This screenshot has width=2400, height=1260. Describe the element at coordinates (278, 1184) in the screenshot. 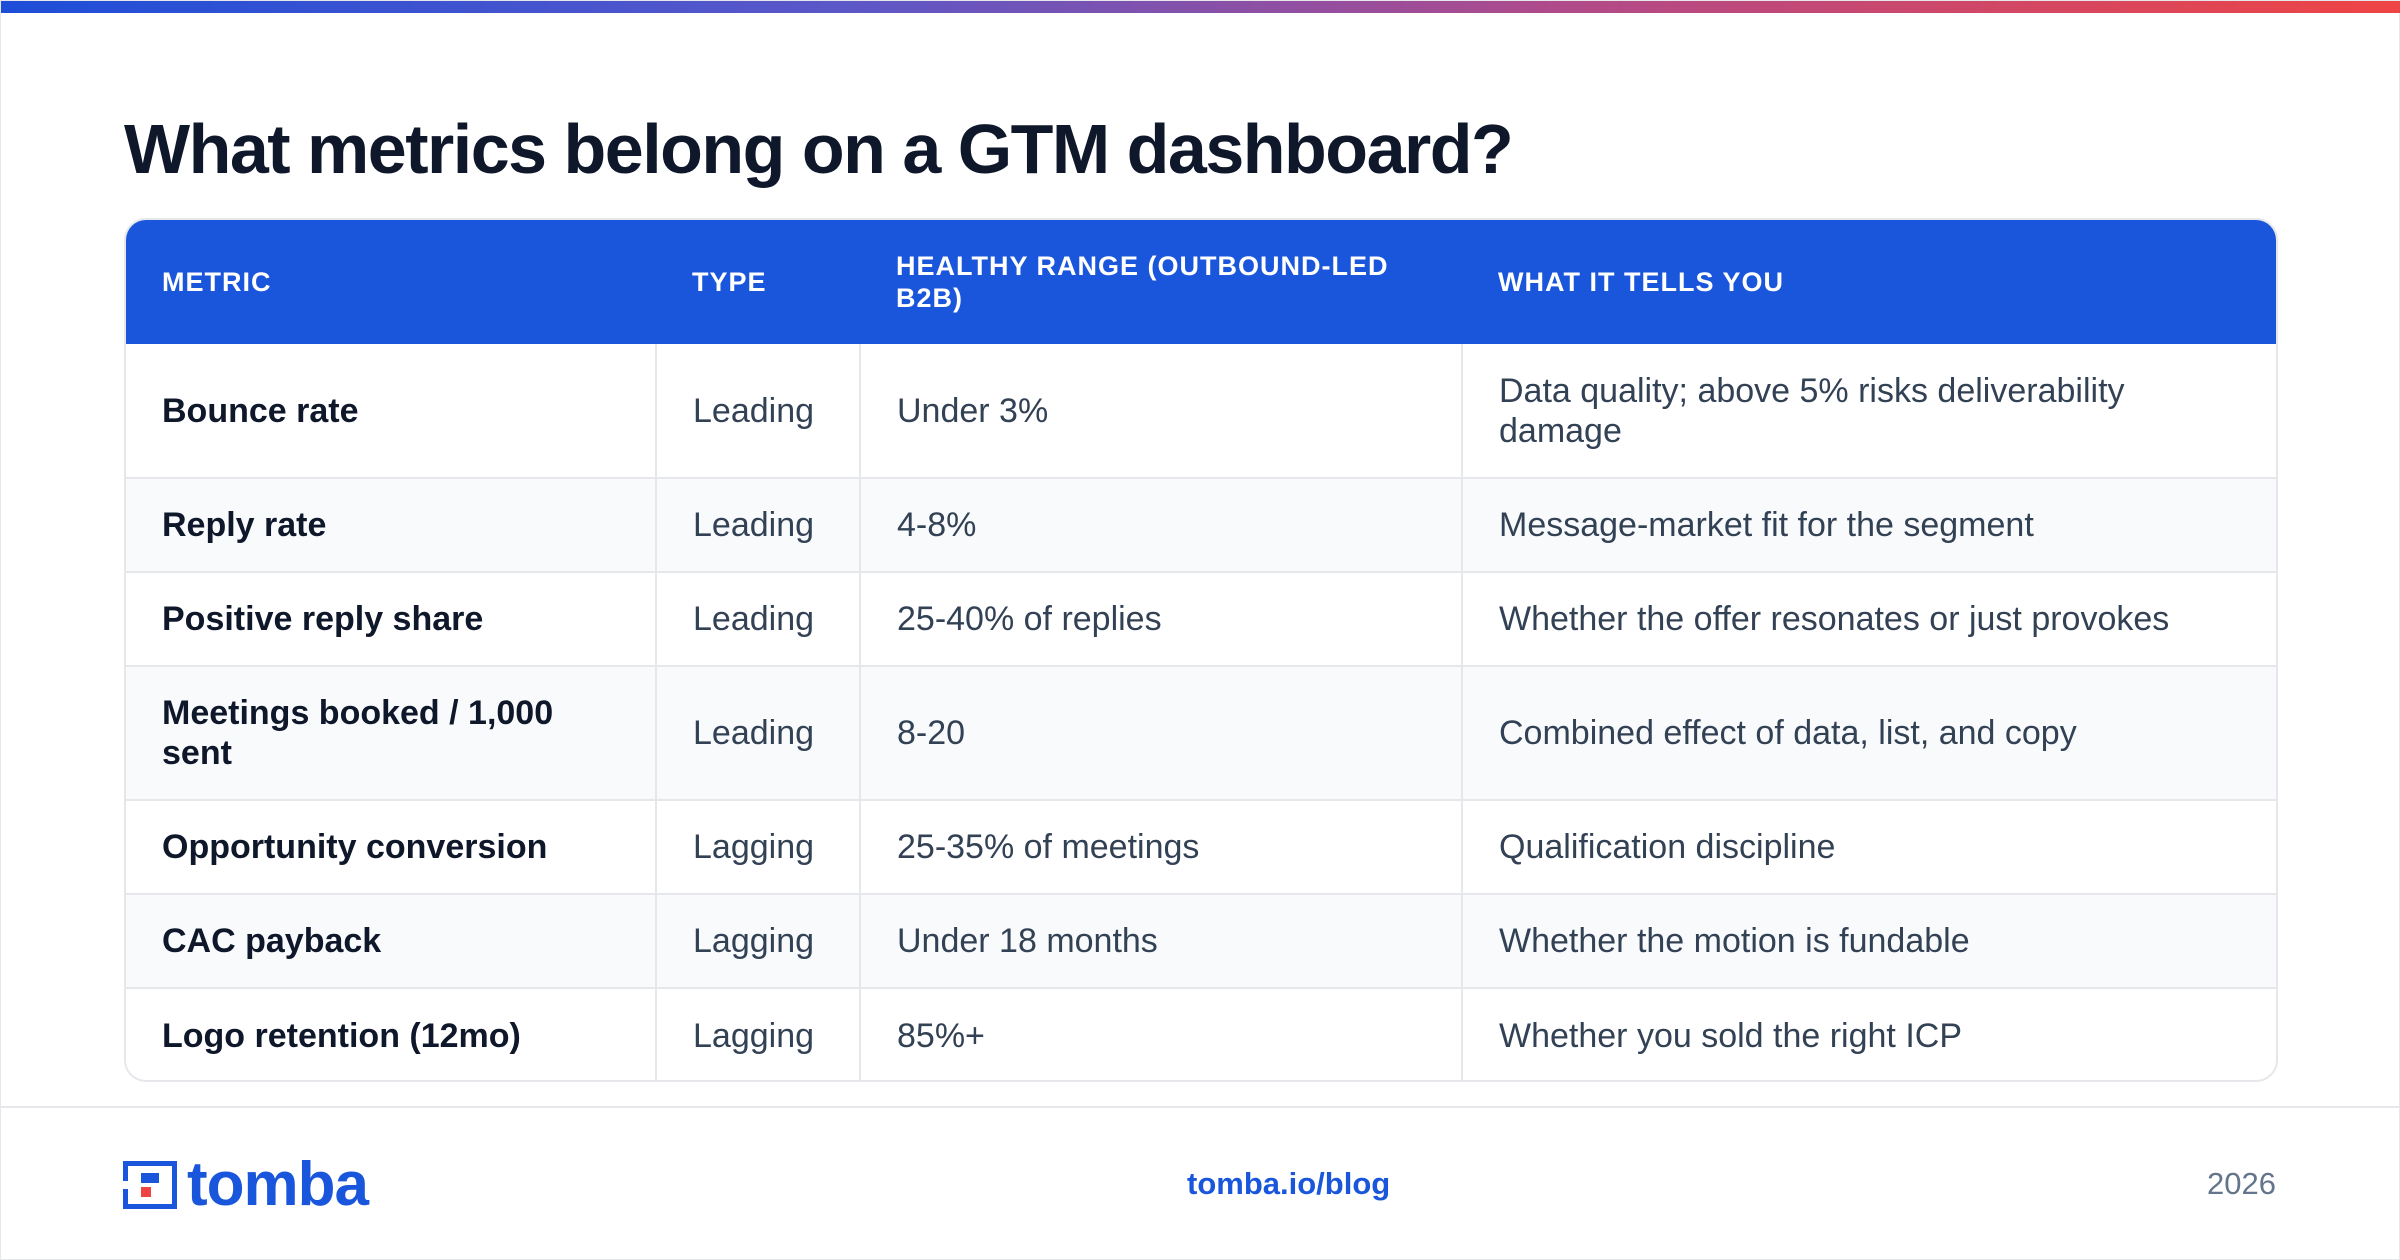

I see `logo-wordmark: tomba` at that location.